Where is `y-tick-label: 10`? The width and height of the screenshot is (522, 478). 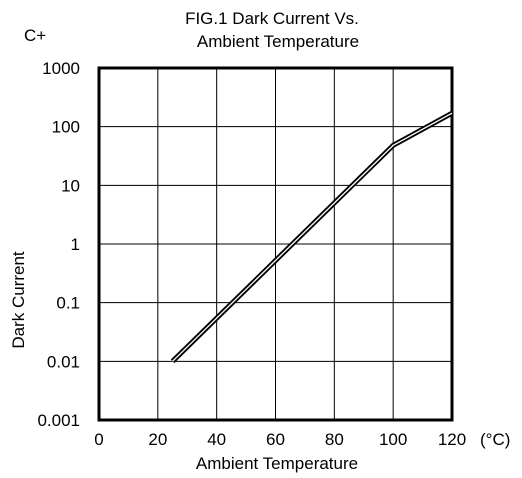 y-tick-label: 10 is located at coordinates (70, 185).